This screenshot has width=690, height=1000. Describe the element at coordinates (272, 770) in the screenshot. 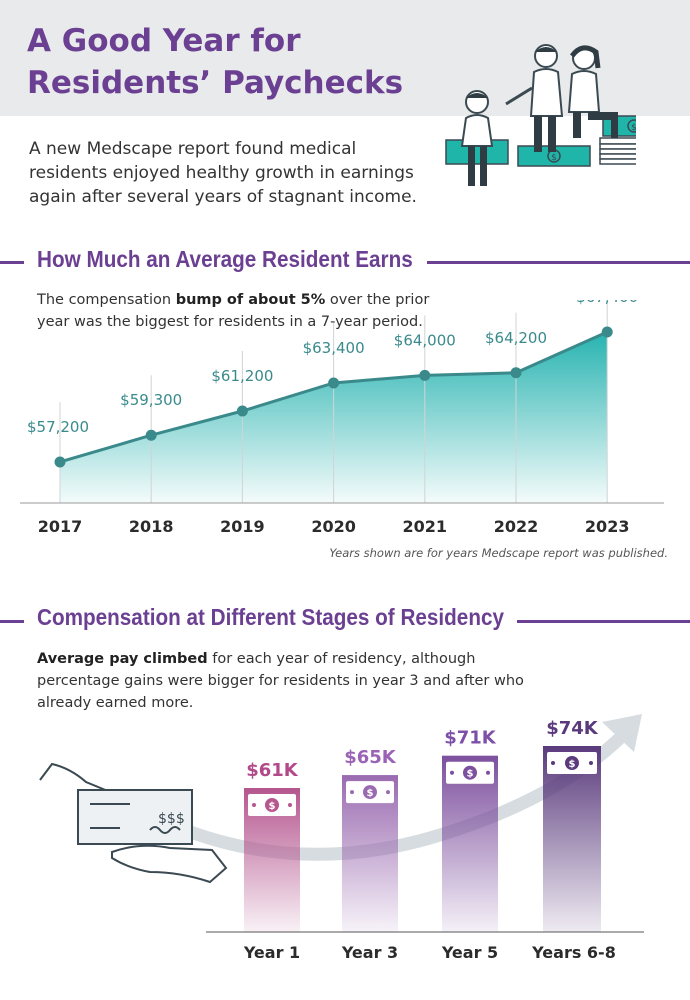

I see `bar-value-label: $61K` at that location.